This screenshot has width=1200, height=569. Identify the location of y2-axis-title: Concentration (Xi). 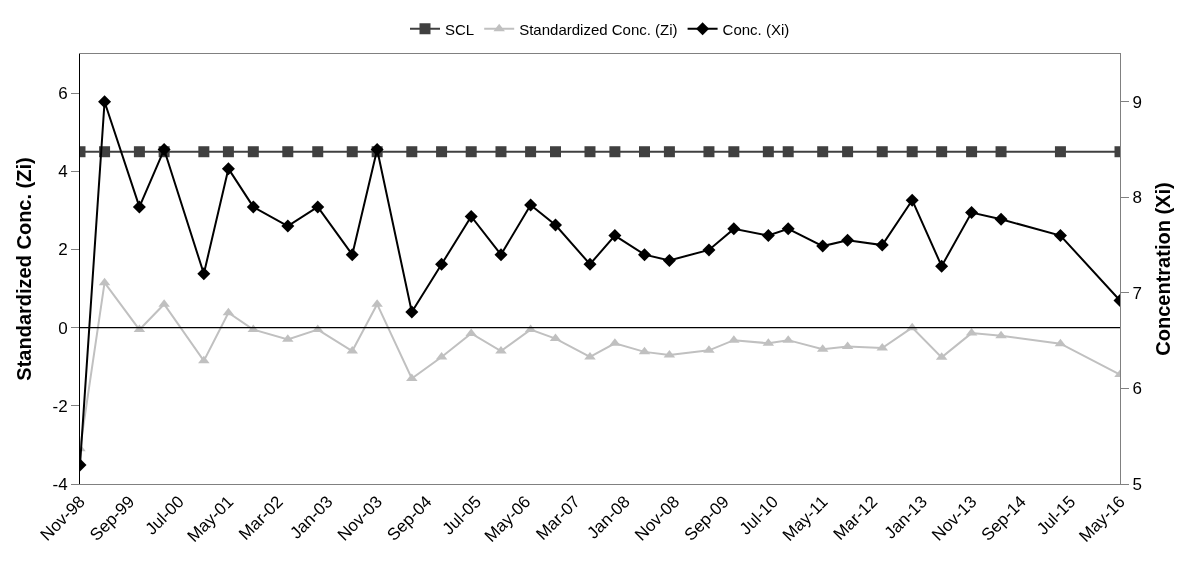
(1163, 269).